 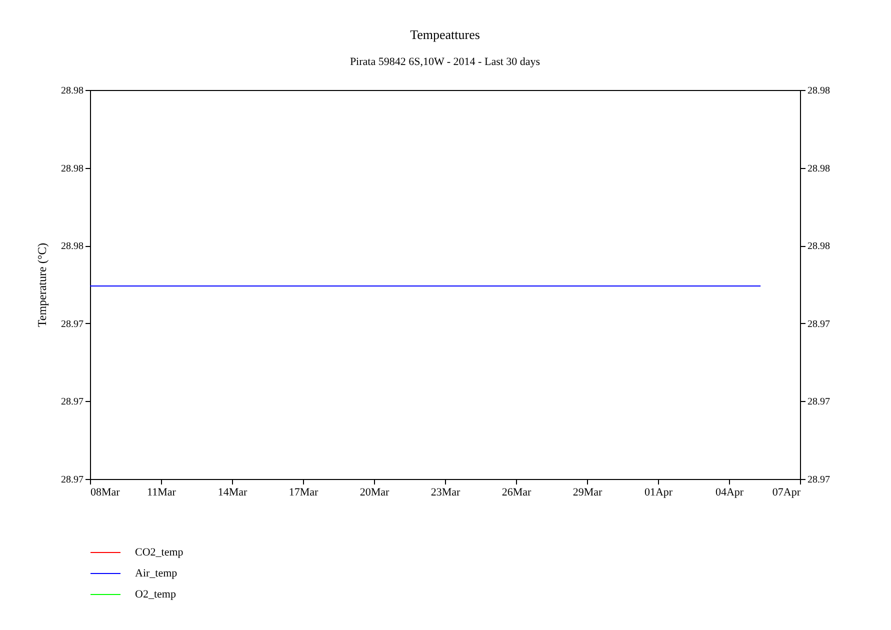 I want to click on y-axis-title: Temperature (°C), so click(x=42, y=285).